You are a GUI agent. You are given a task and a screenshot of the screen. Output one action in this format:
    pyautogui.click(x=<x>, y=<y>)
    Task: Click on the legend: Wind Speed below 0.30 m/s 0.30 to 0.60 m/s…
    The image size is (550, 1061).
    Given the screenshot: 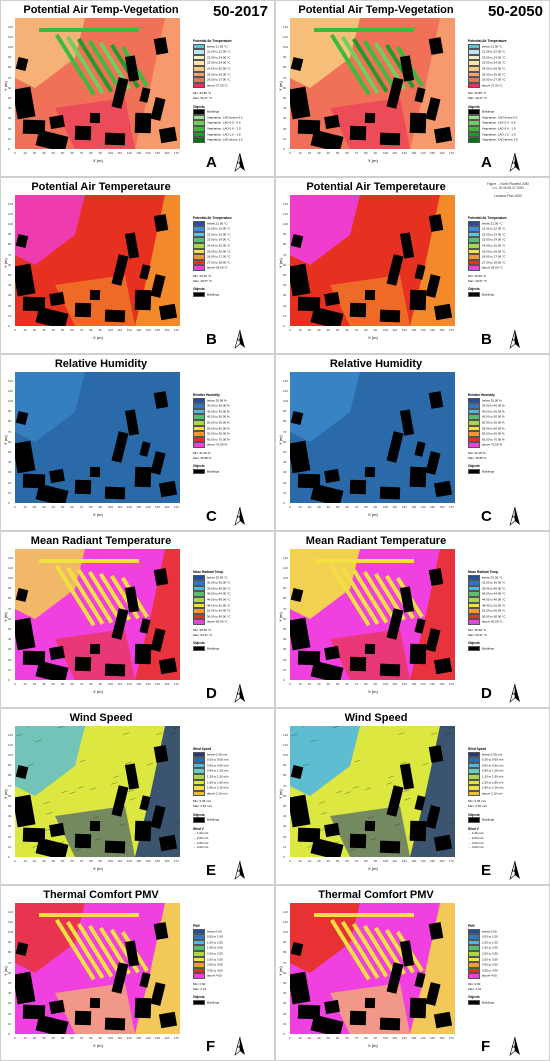 What is the action you would take?
    pyautogui.click(x=233, y=798)
    